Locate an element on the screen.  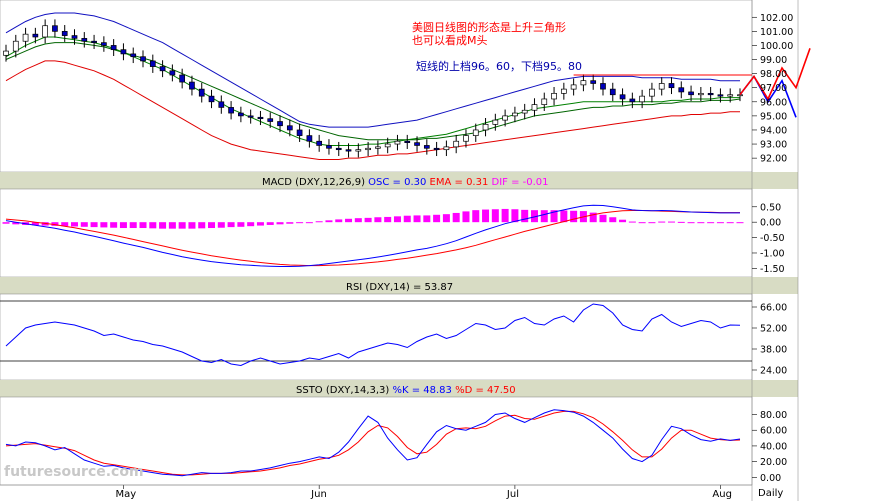
ssto-plot is located at coordinates (373, 443).